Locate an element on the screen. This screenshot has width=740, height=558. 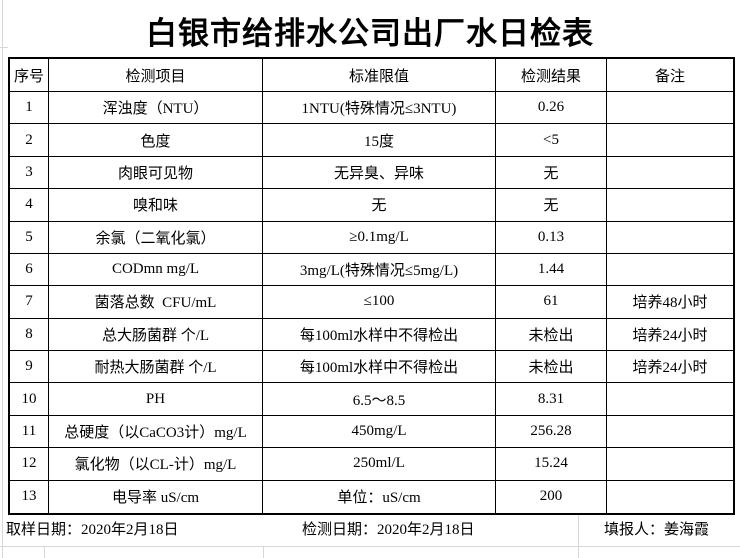
item-cell: PH is located at coordinates (156, 399).